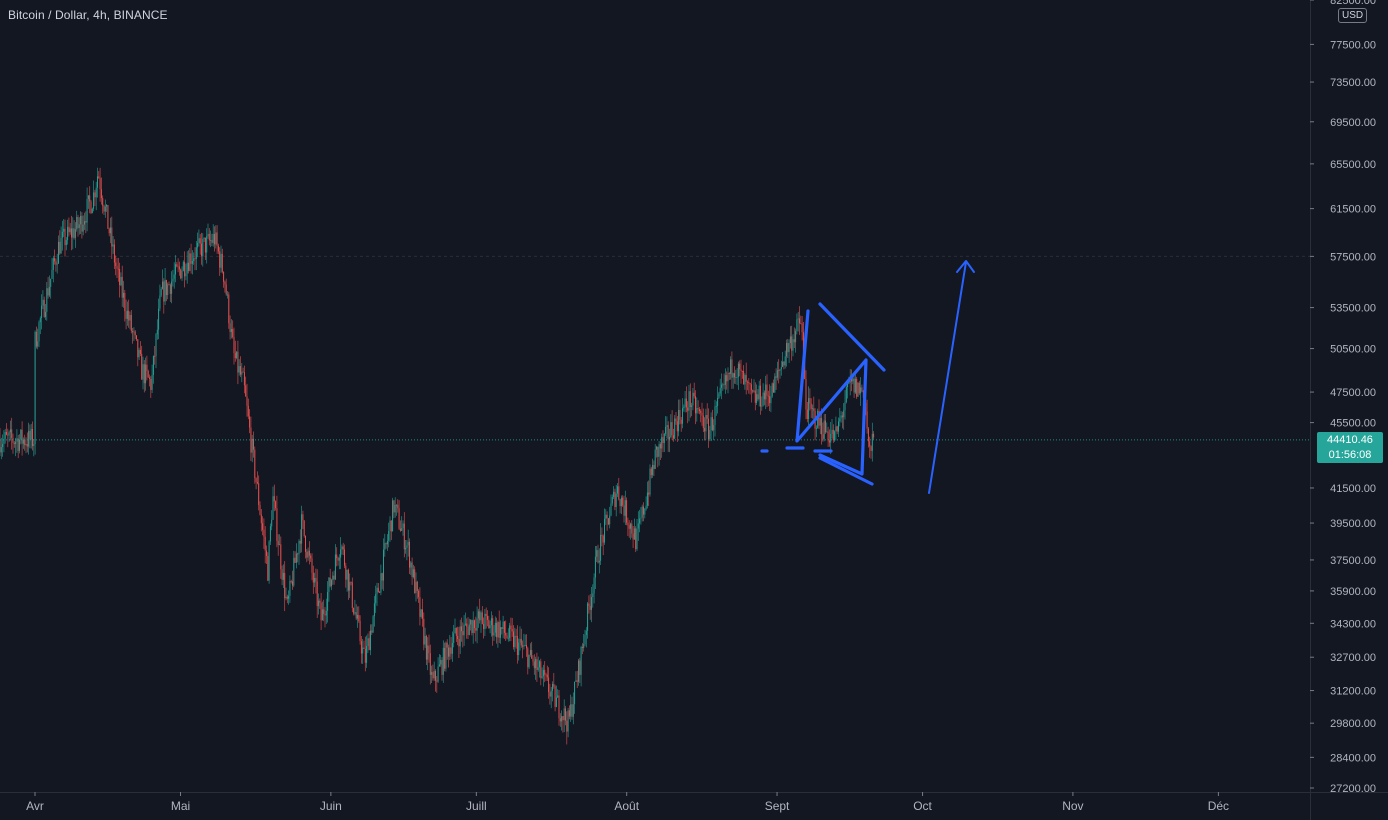 This screenshot has width=1388, height=820. What do you see at coordinates (35, 806) in the screenshot?
I see `month-label: Avr` at bounding box center [35, 806].